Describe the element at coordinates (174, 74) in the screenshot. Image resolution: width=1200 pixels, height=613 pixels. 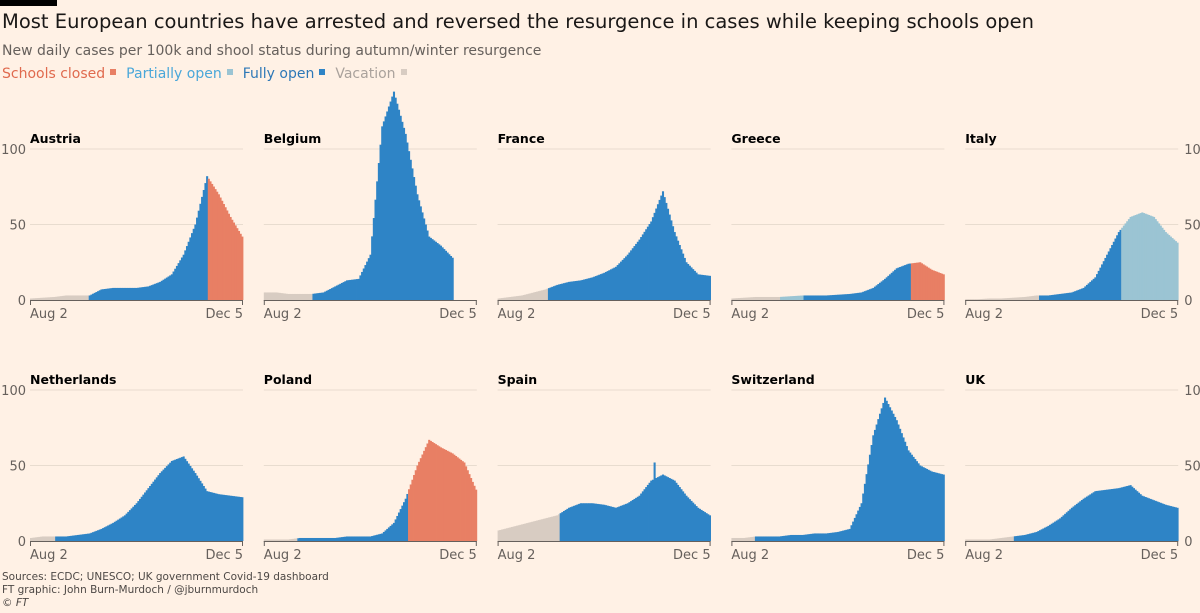
I see `legend-label: Partially open` at that location.